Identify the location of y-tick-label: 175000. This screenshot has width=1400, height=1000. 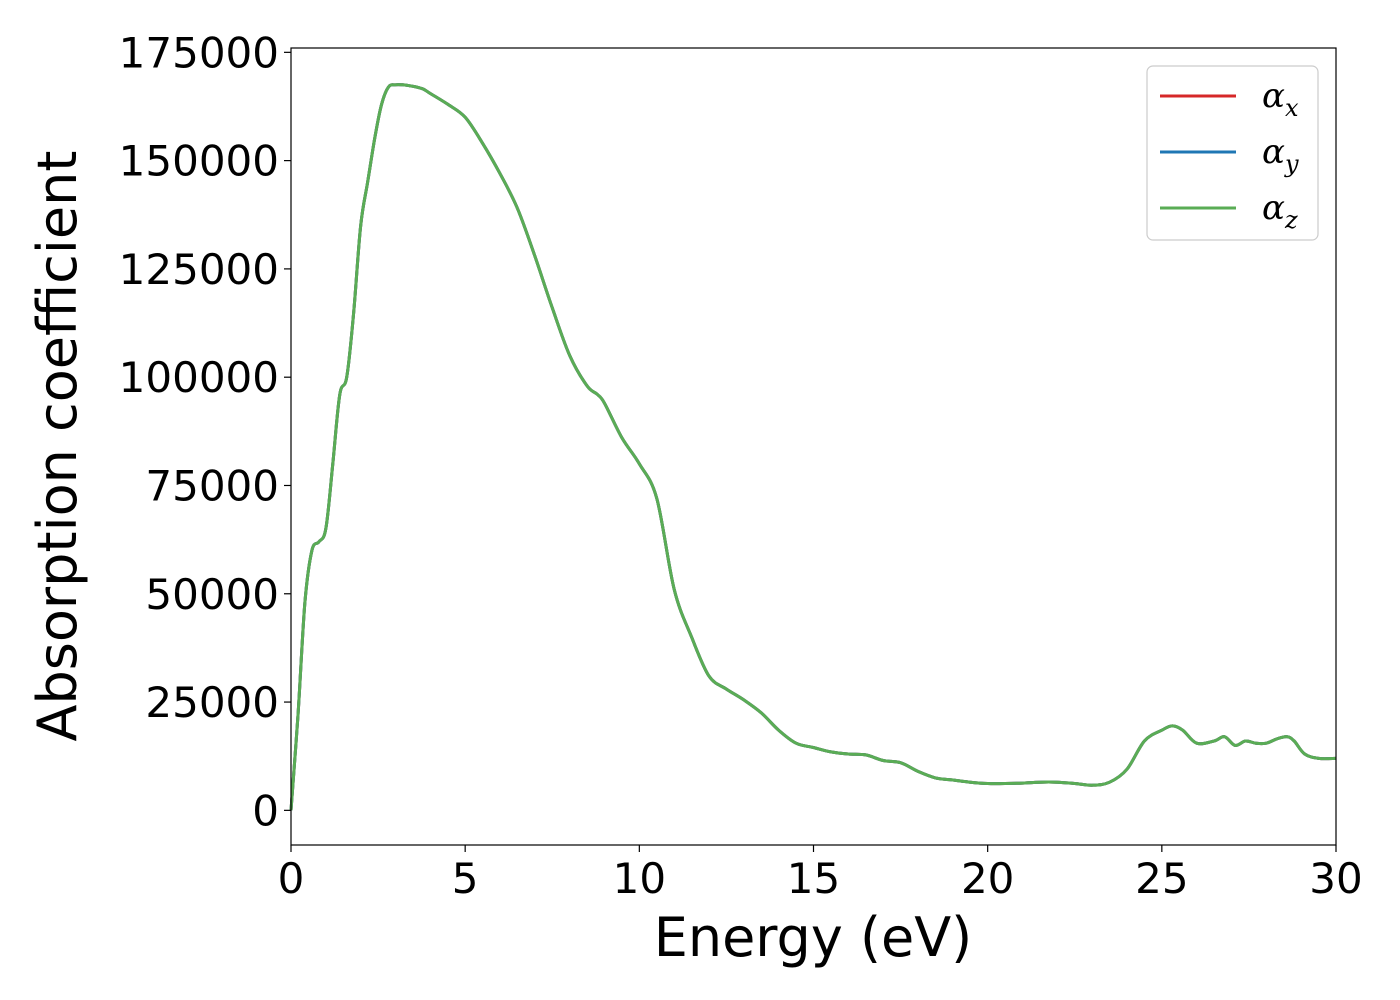
(199, 52).